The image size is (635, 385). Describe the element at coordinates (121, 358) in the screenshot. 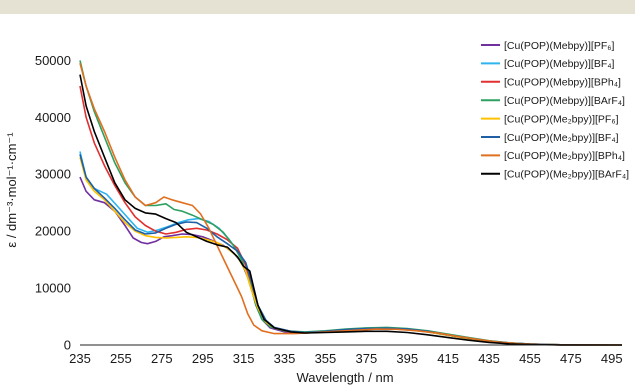

I see `x-tick-label-1: 255` at that location.